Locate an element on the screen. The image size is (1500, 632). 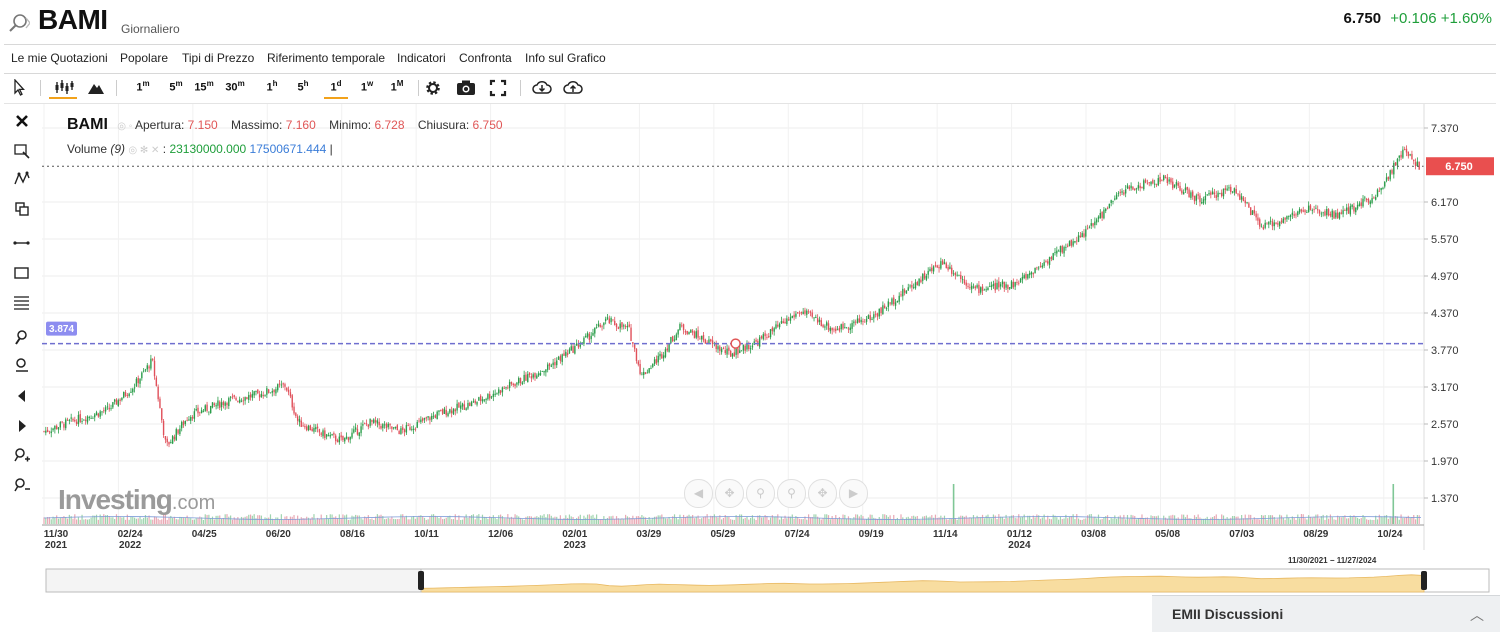
camera-icon is located at coordinates (466, 88).